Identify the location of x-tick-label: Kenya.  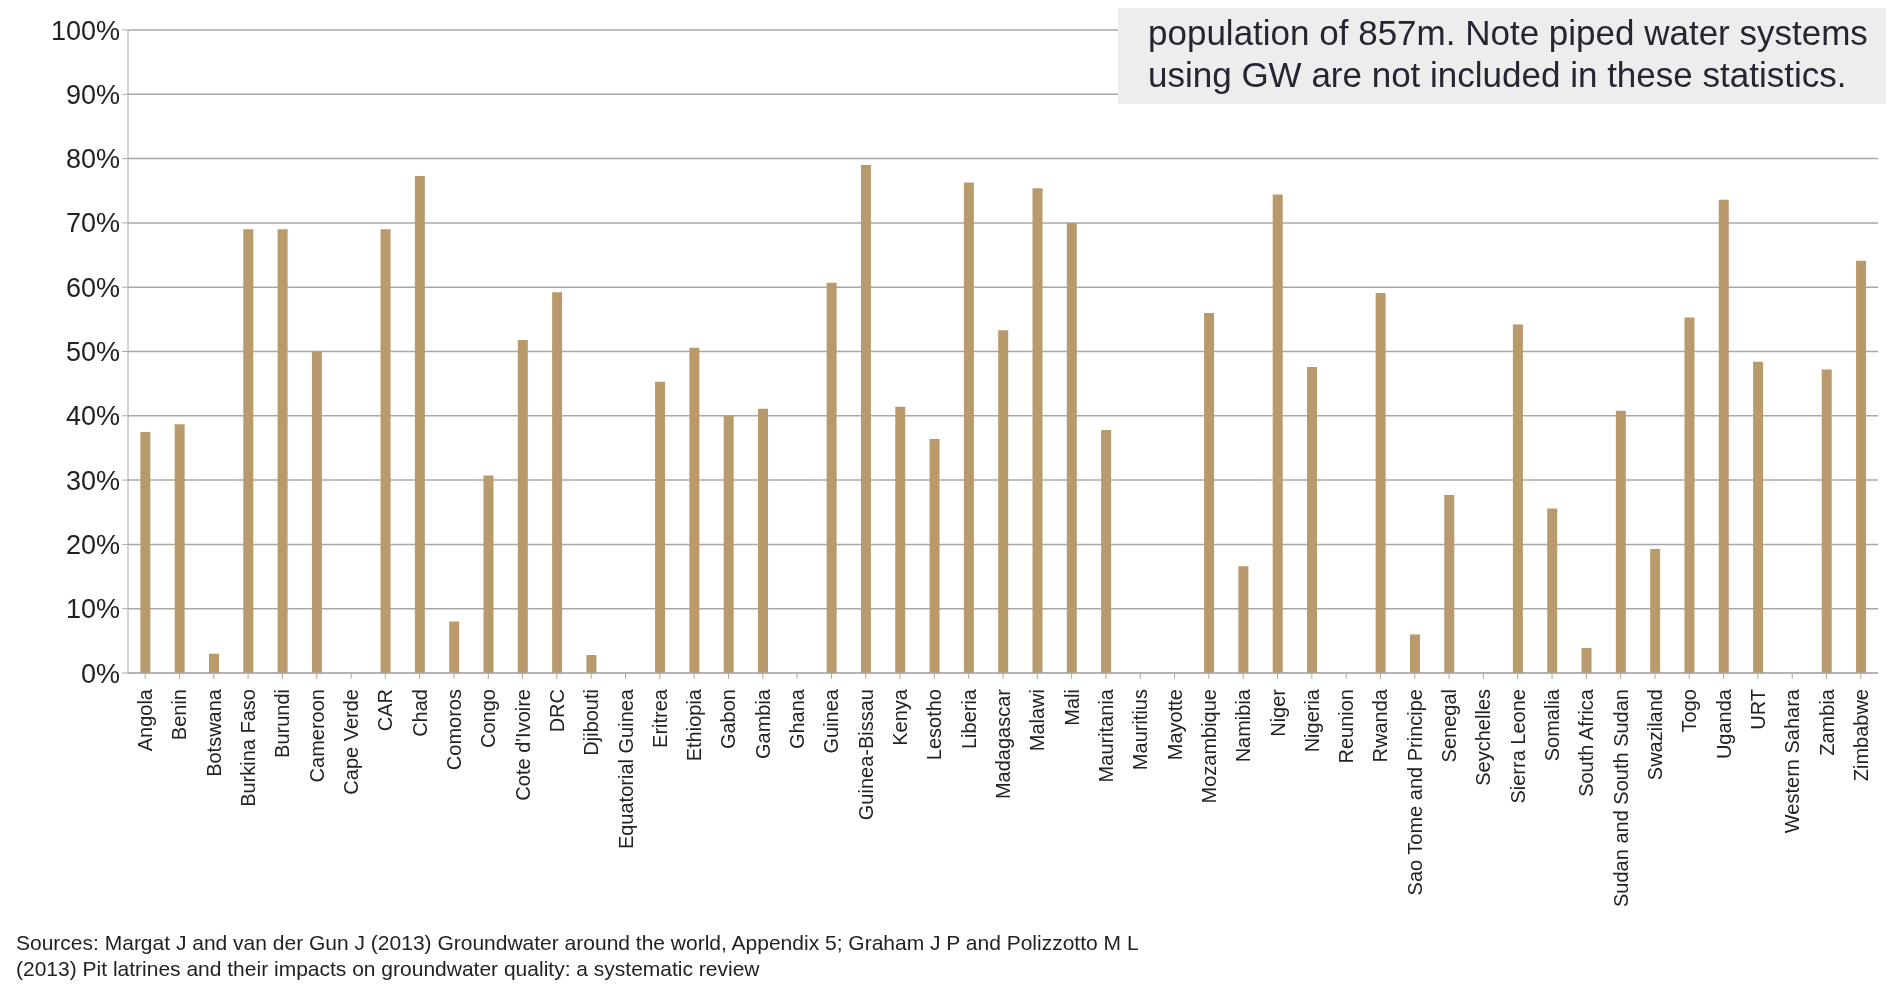
(900, 717).